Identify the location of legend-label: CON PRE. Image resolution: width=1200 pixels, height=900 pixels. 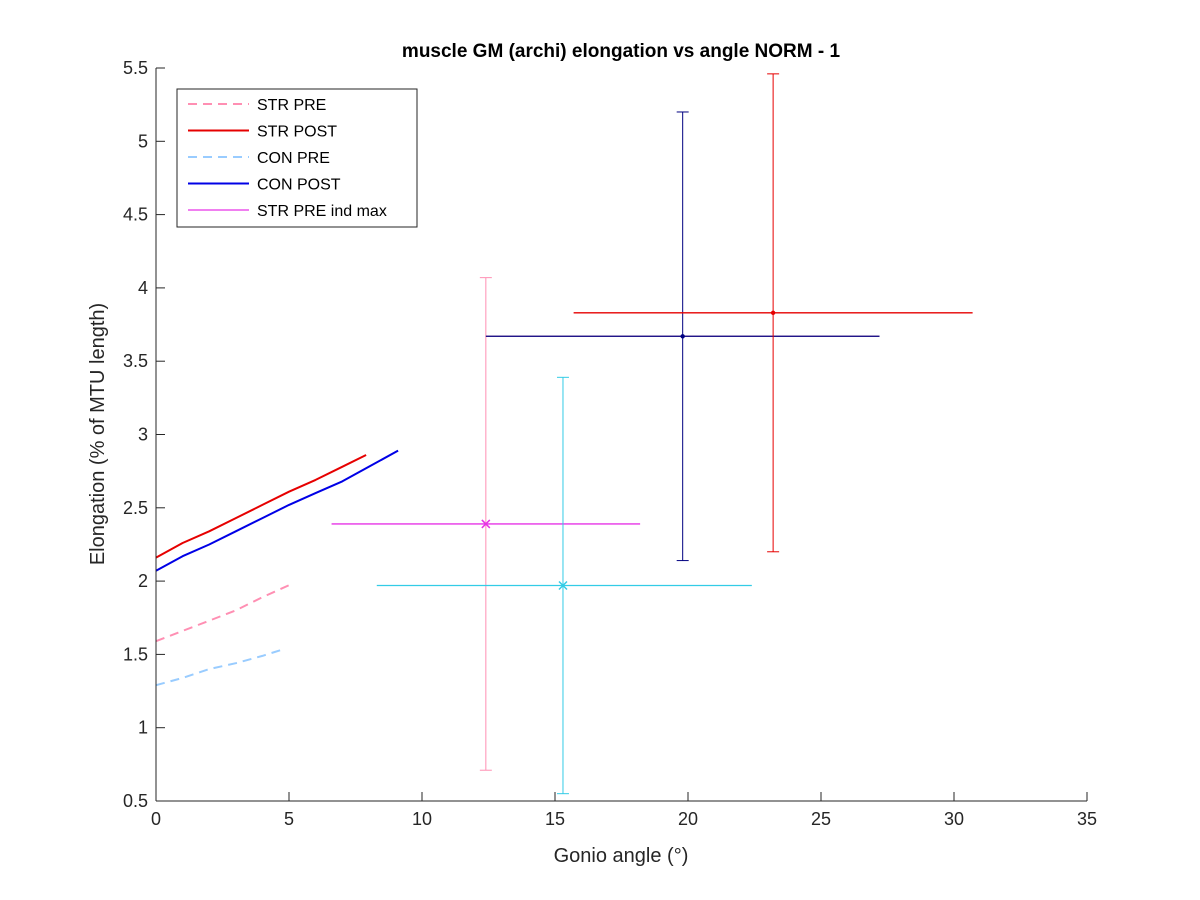
(293, 158).